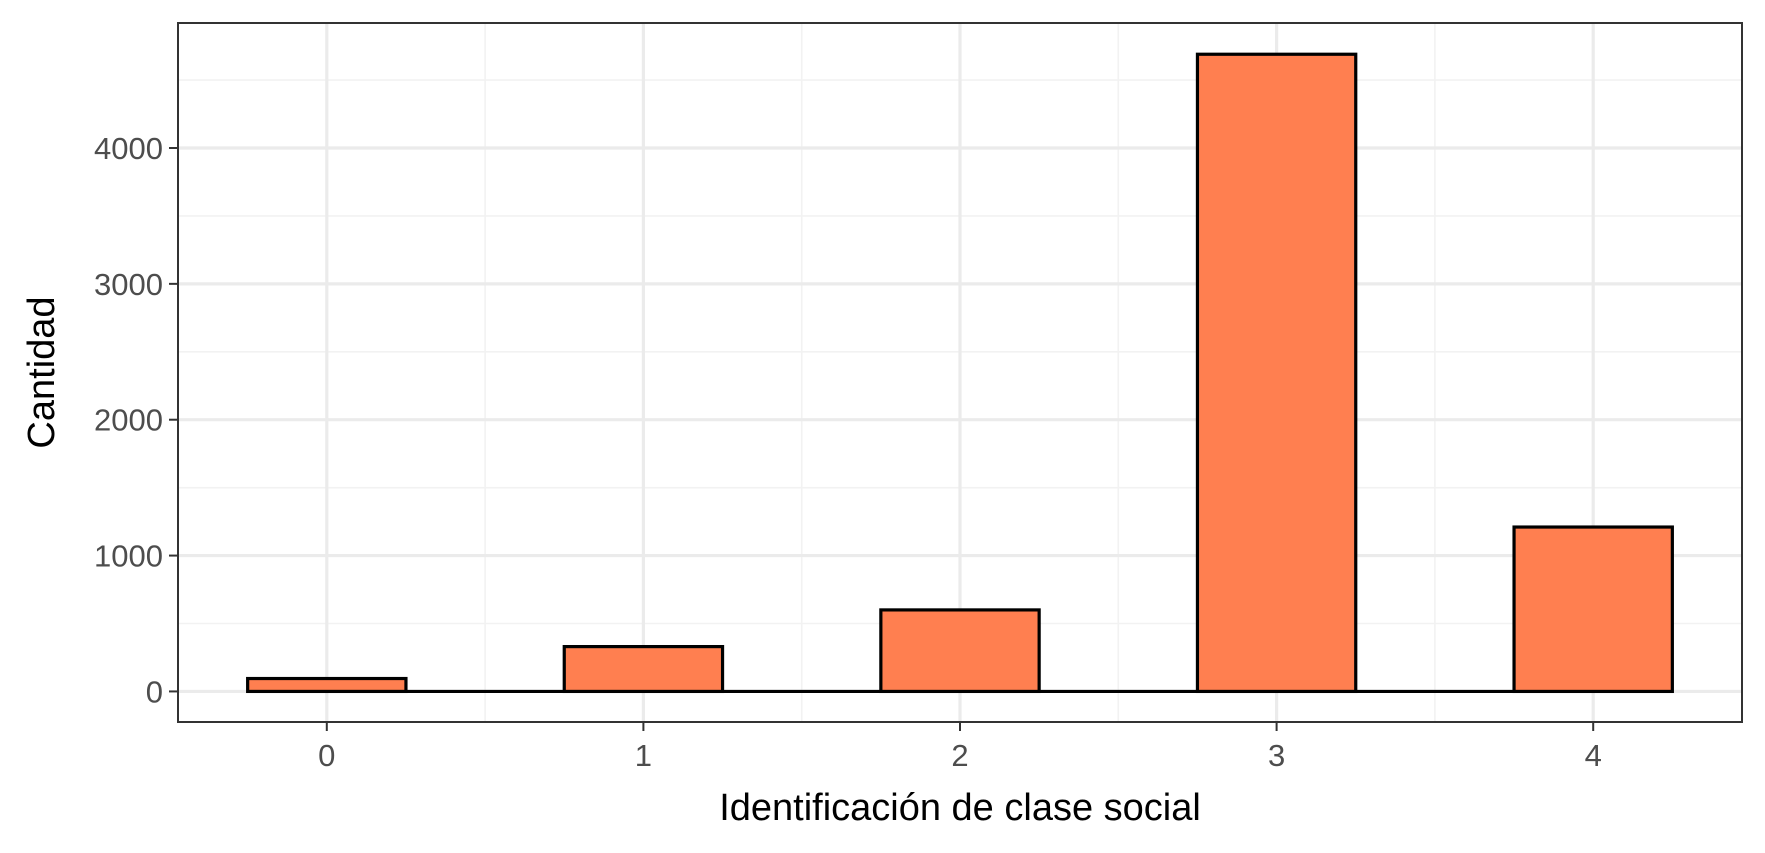 Image resolution: width=1765 pixels, height=853 pixels. I want to click on x-tick-label: 0, so click(326, 755).